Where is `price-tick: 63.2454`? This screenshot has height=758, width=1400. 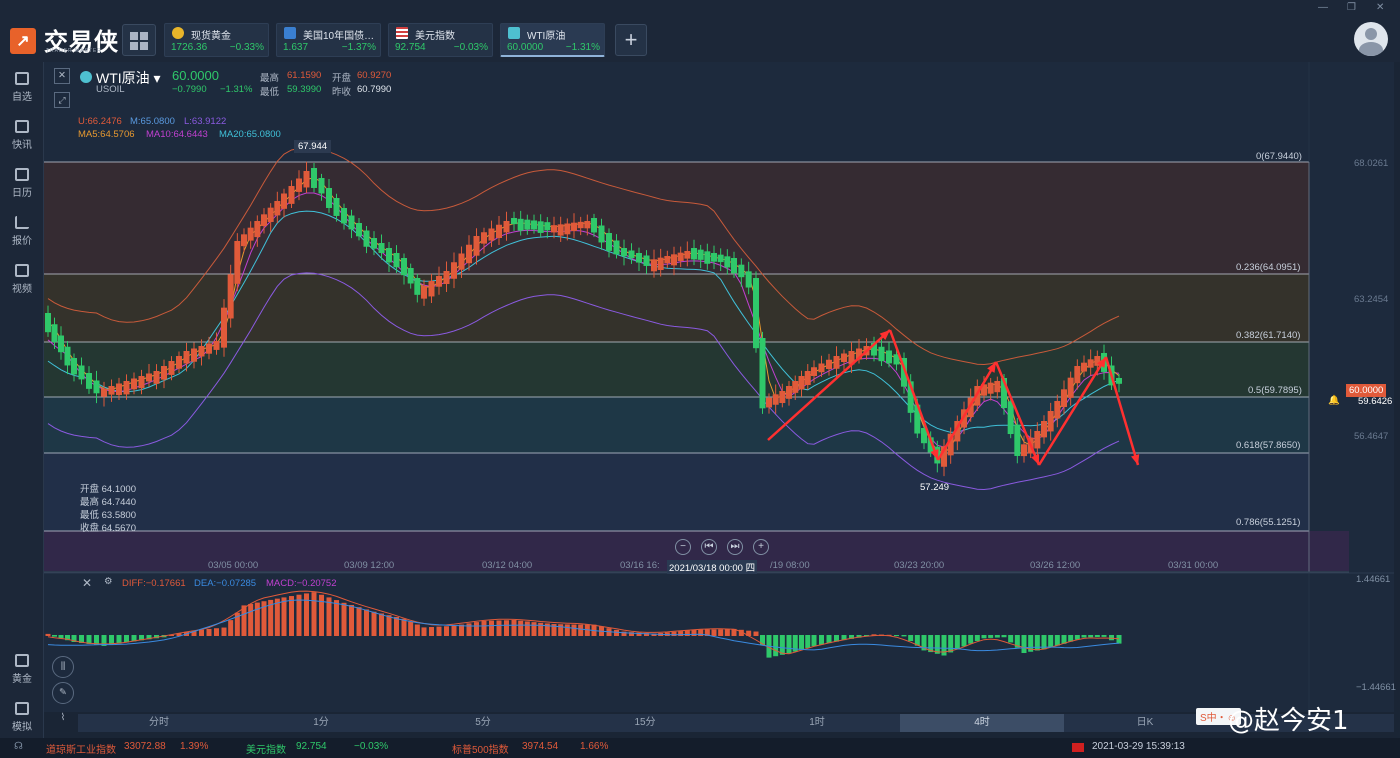
price-tick: 63.2454 is located at coordinates (1371, 299).